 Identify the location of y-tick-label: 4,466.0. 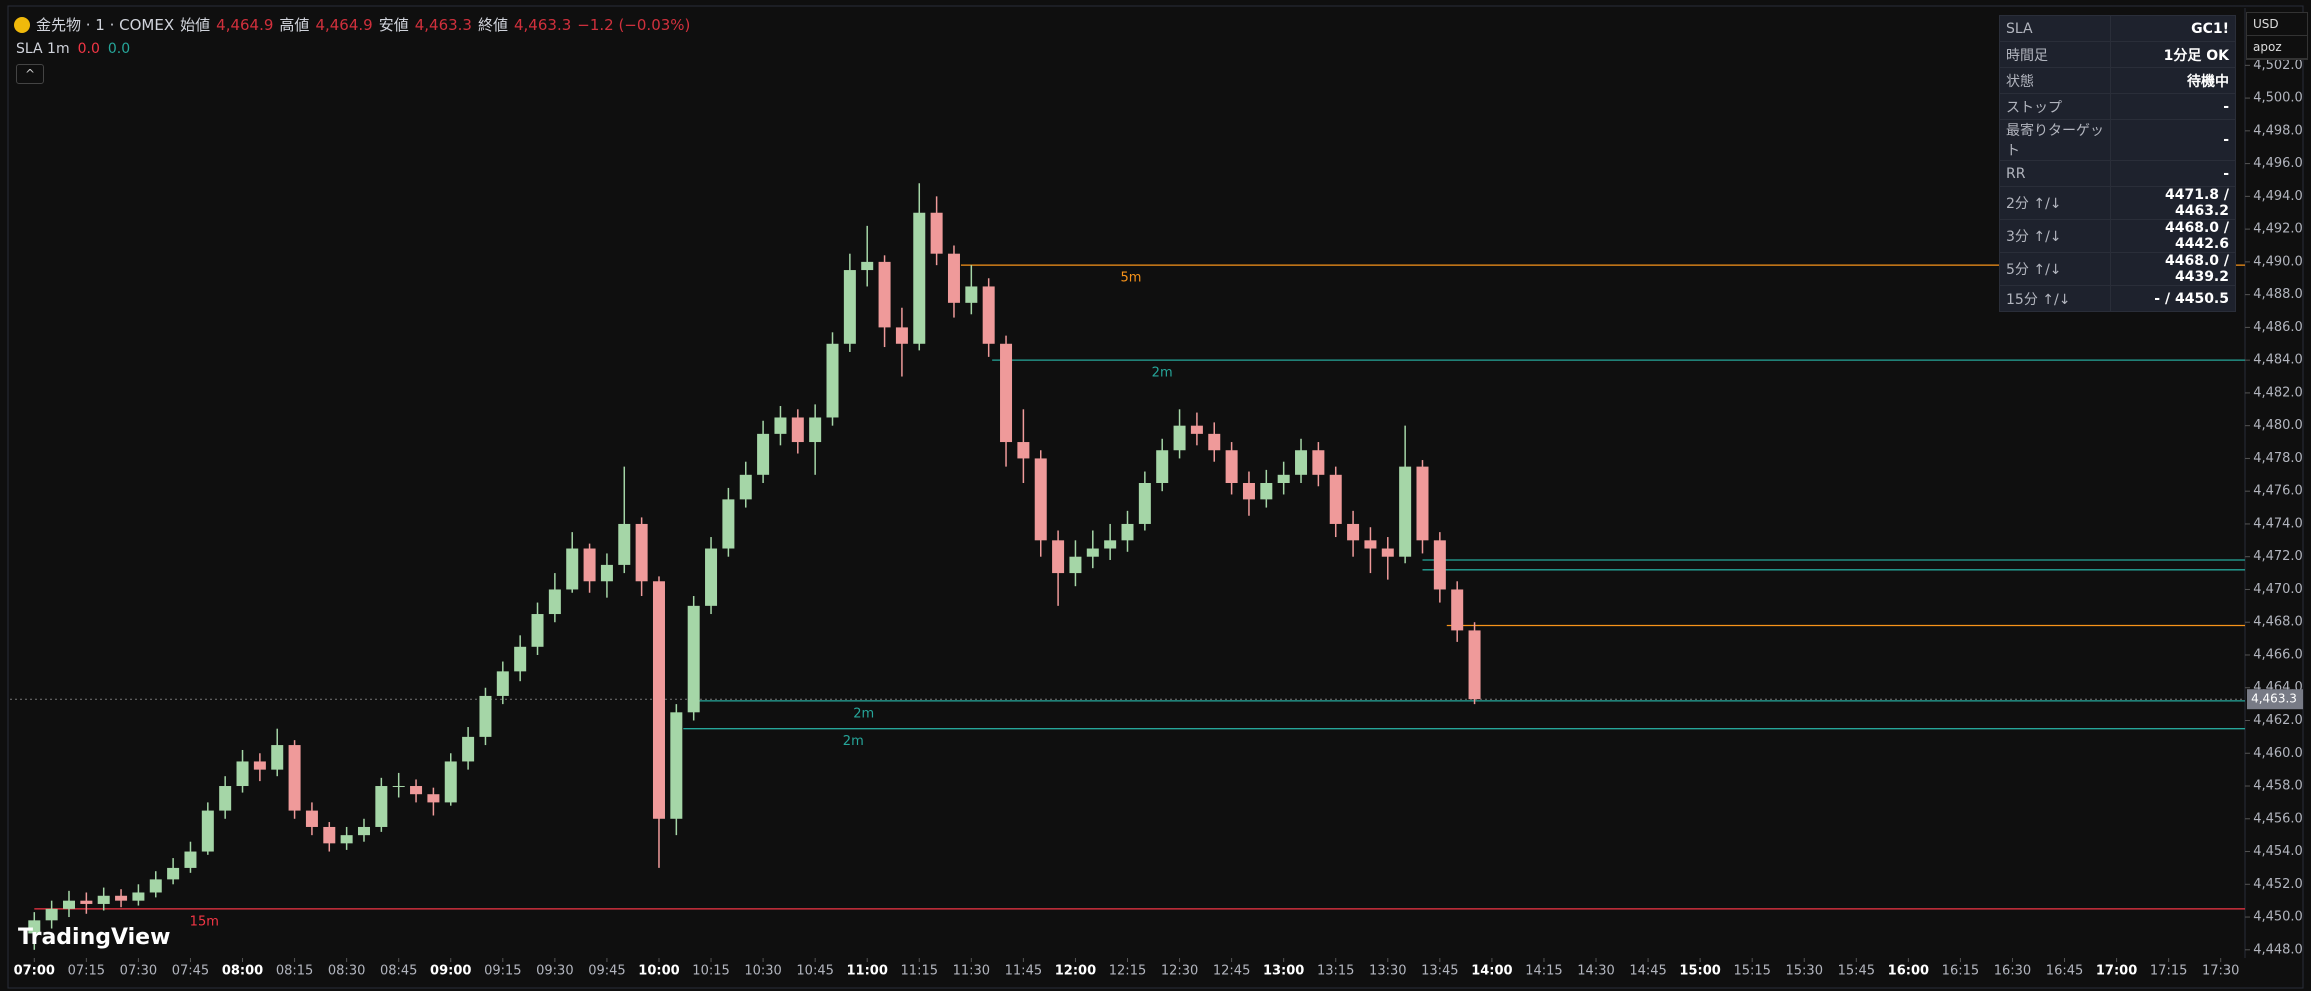
(2278, 654).